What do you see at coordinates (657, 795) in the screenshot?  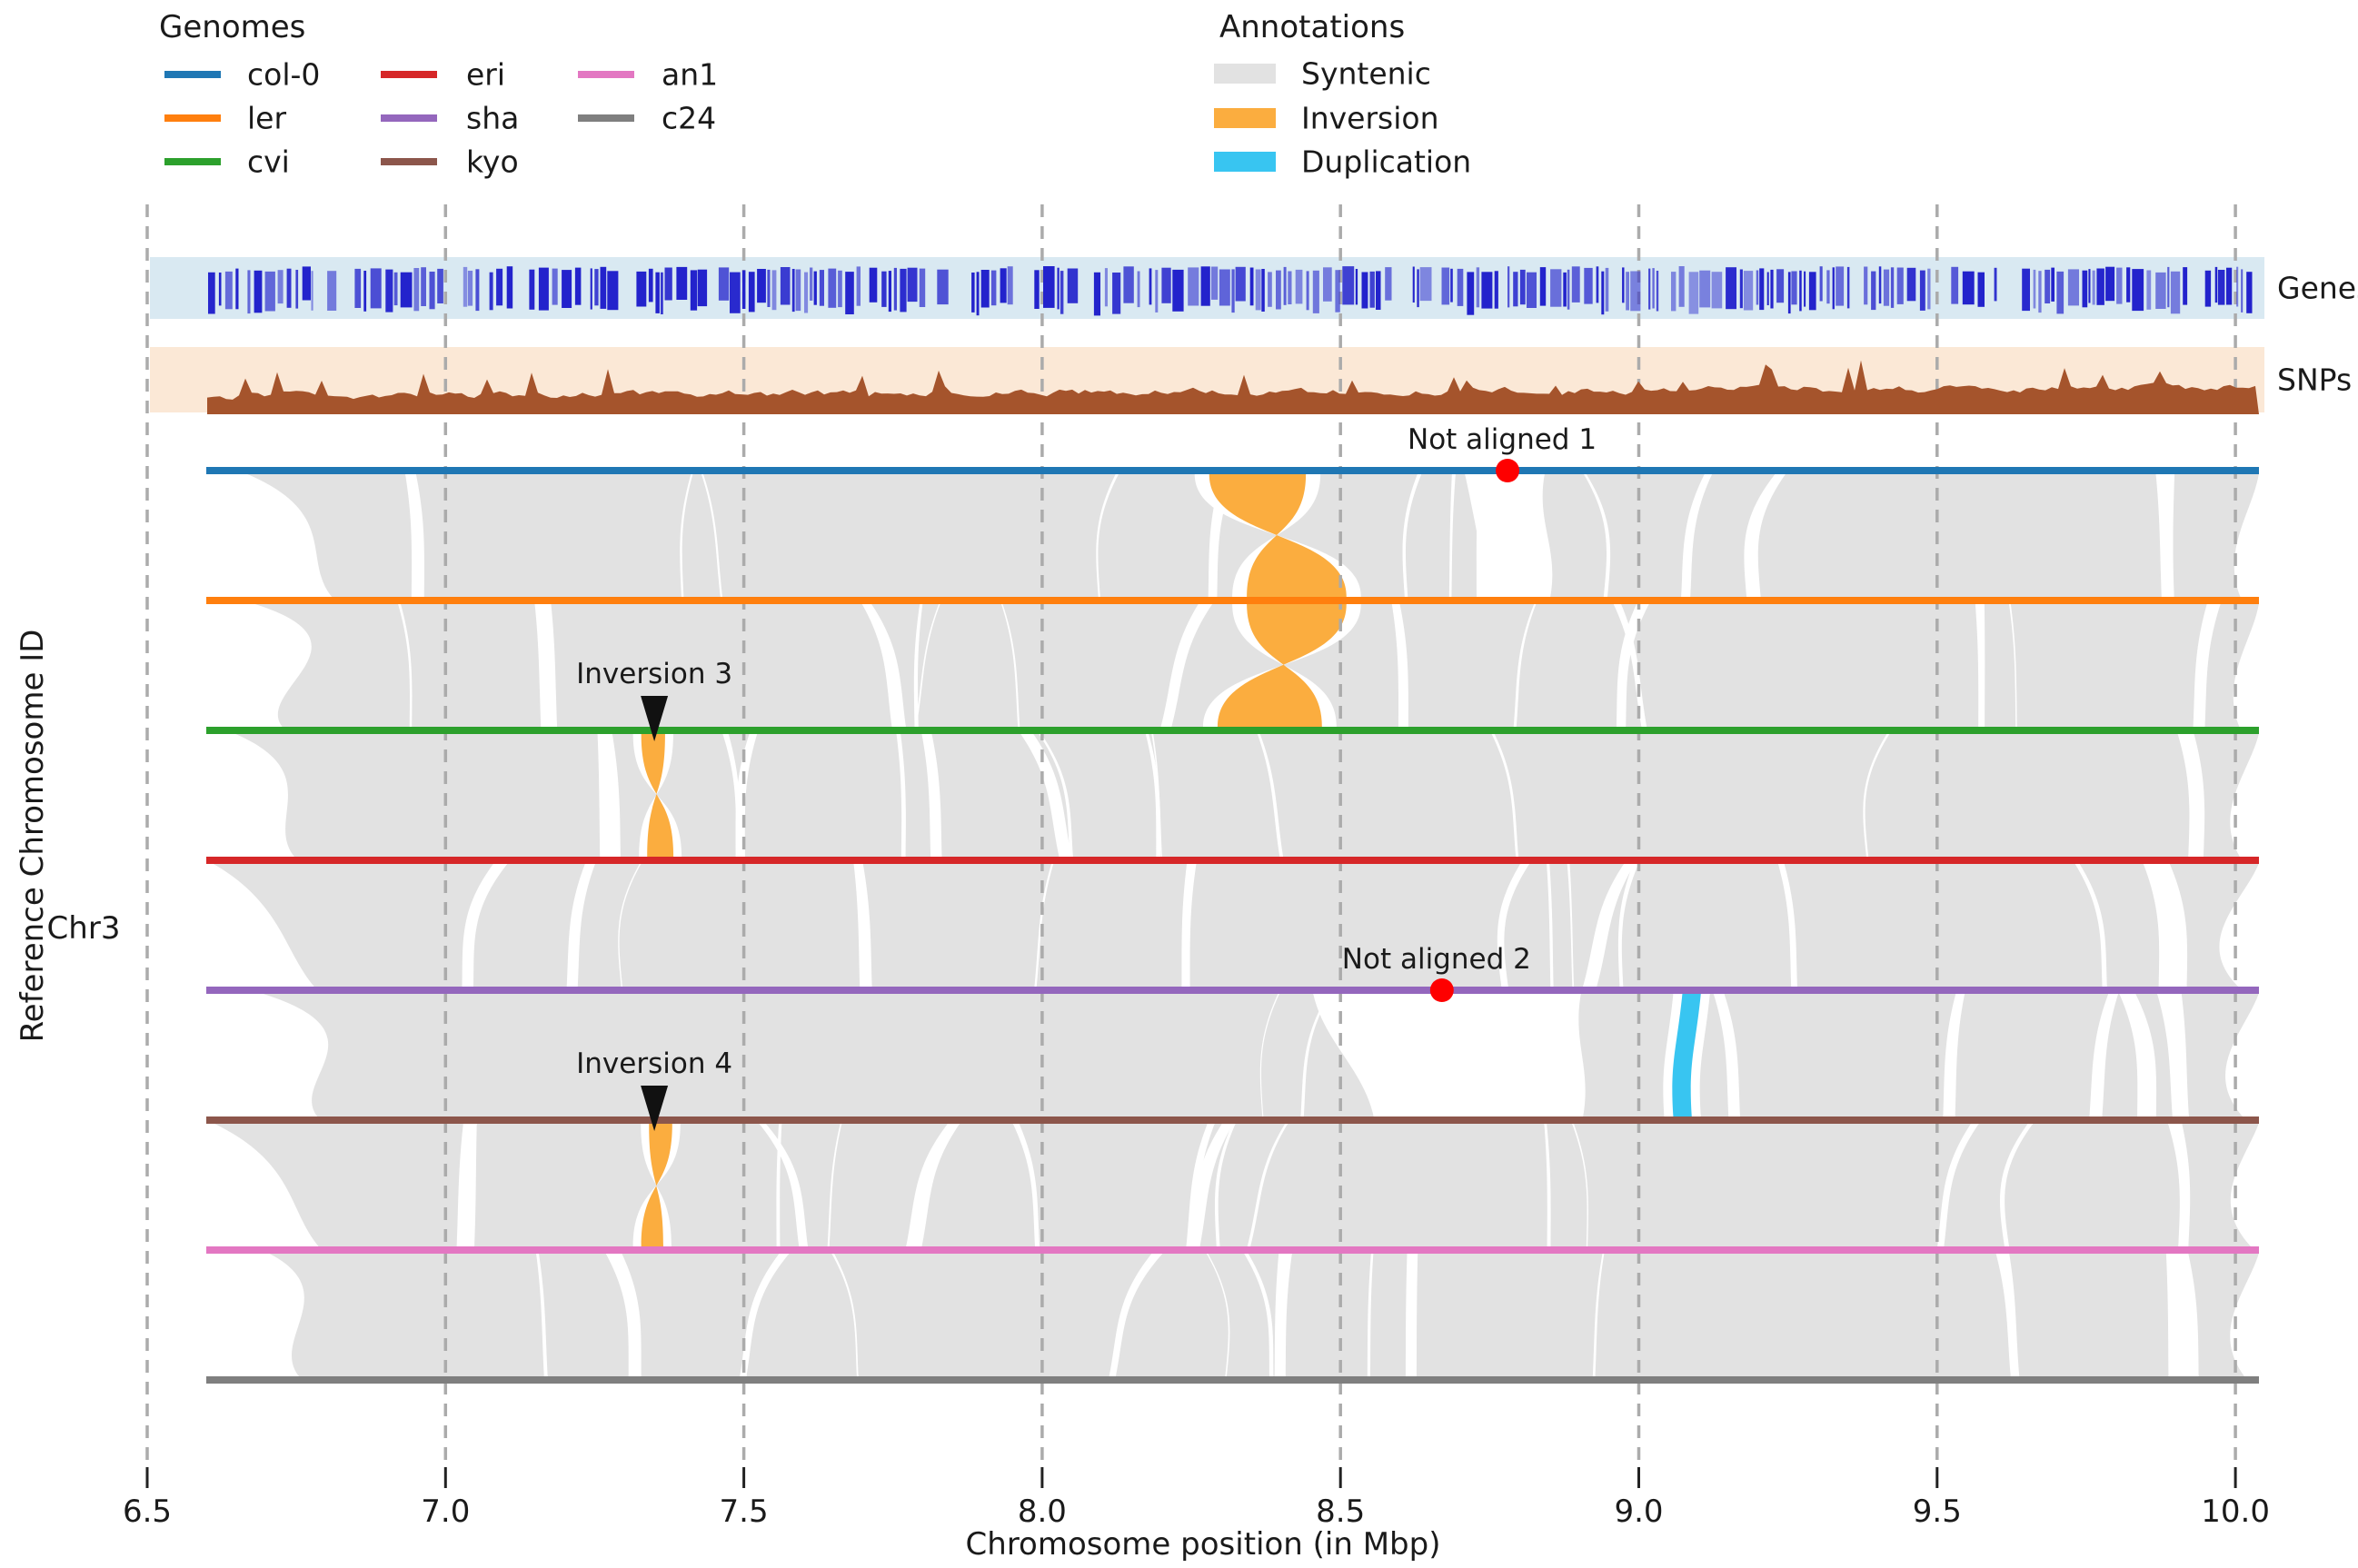 I see `inversion-ribbon` at bounding box center [657, 795].